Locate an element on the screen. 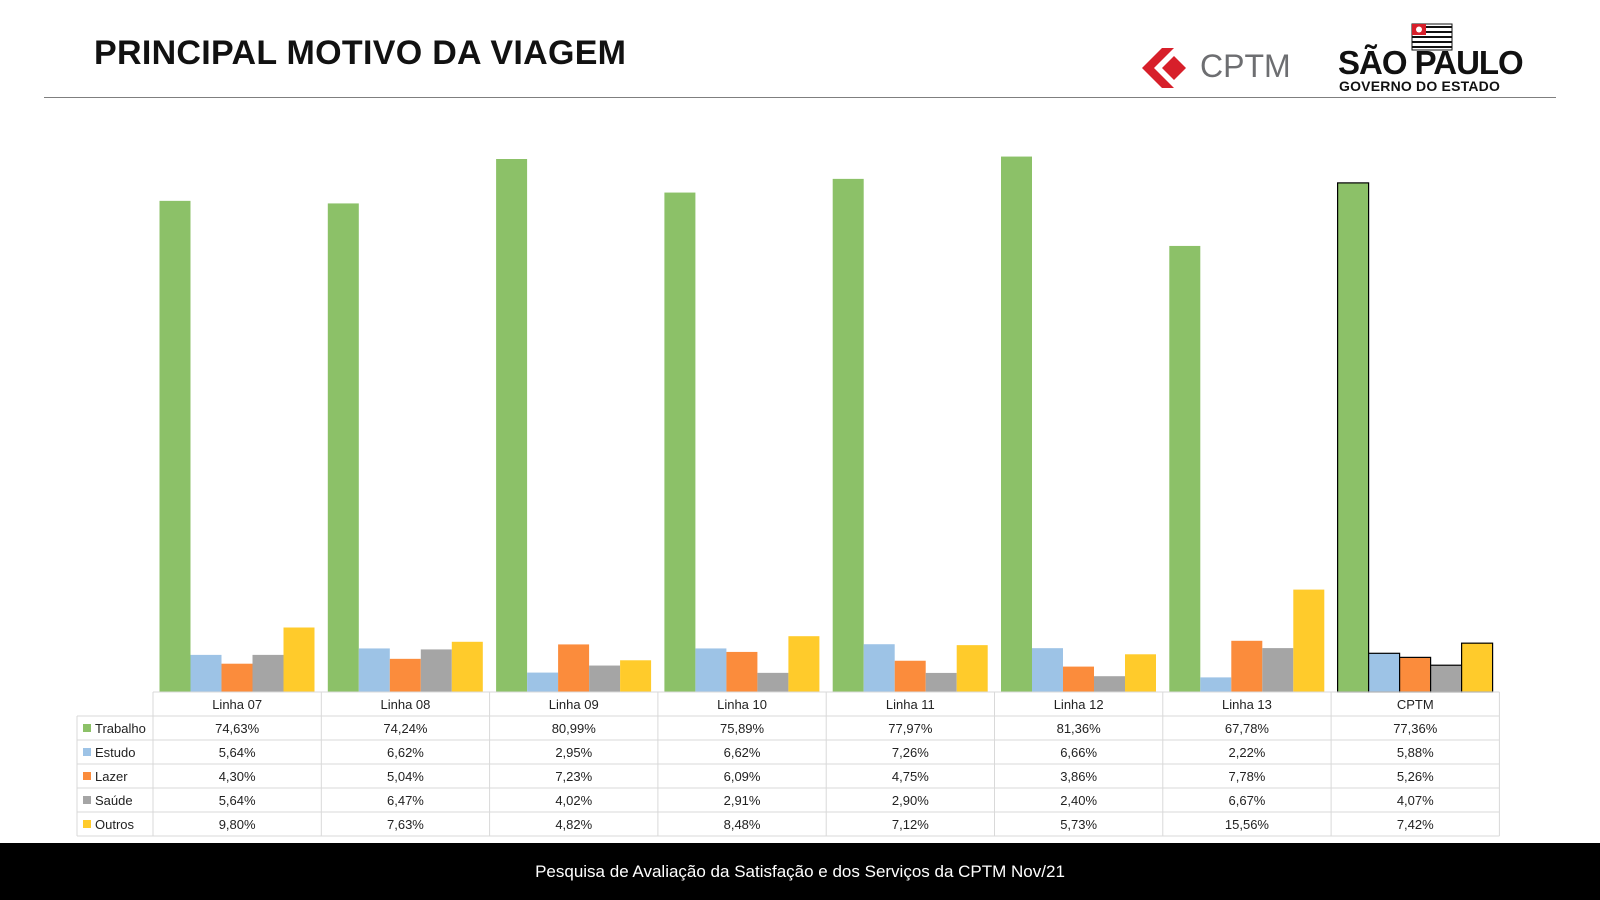 The height and width of the screenshot is (900, 1600). data-label-saude-cptm: 4,07% is located at coordinates (1415, 800).